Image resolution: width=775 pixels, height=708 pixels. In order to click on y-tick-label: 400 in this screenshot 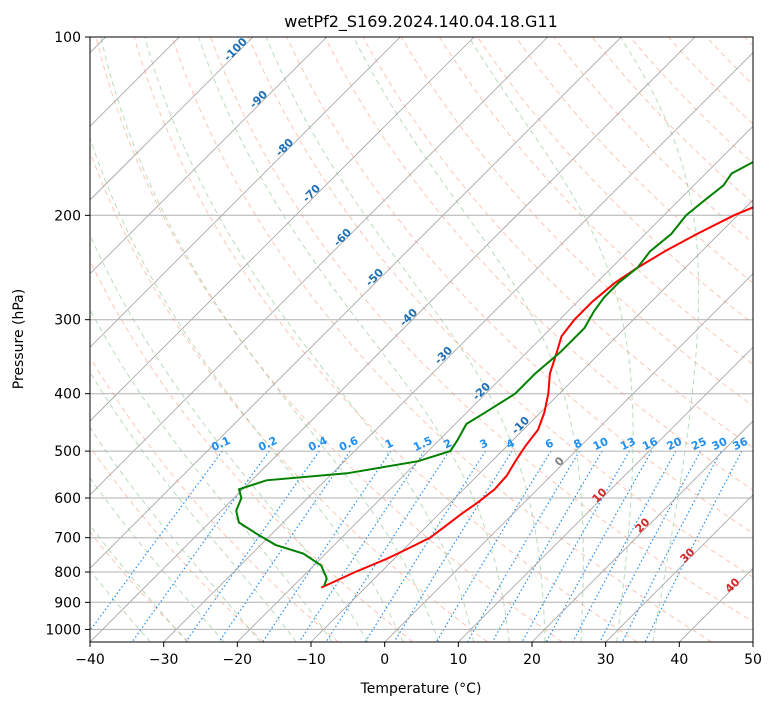, I will do `click(67, 395)`.